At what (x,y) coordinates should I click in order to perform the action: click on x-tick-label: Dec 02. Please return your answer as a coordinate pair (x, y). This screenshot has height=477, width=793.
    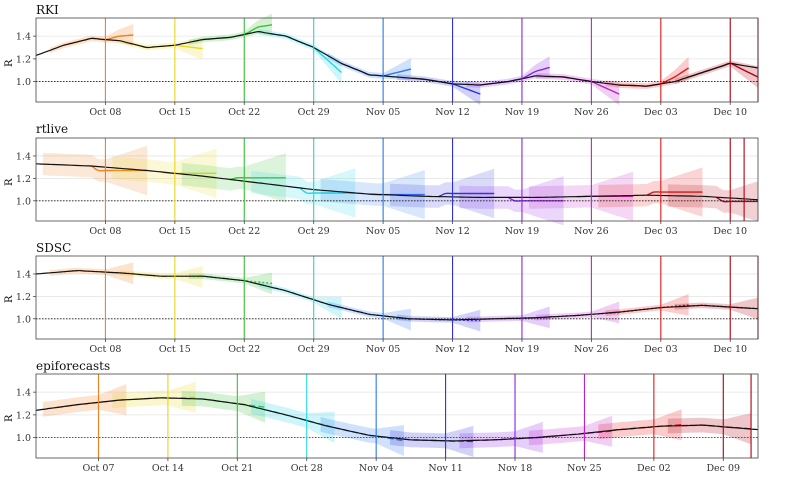
    Looking at the image, I should click on (654, 468).